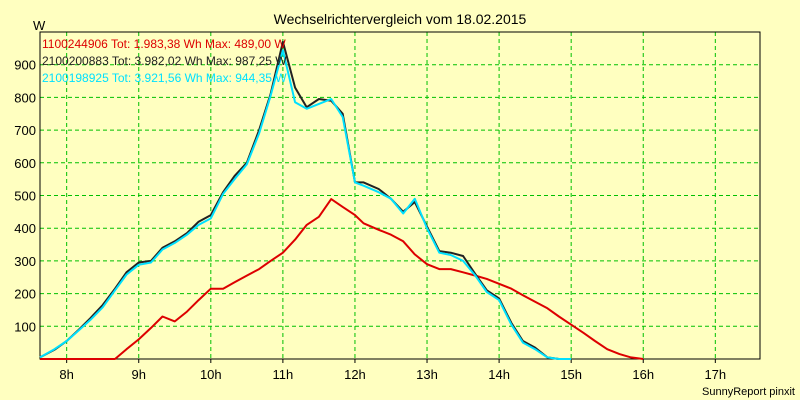 This screenshot has width=800, height=400. Describe the element at coordinates (748, 392) in the screenshot. I see `footer-credit: SunnyReport pinxit` at that location.